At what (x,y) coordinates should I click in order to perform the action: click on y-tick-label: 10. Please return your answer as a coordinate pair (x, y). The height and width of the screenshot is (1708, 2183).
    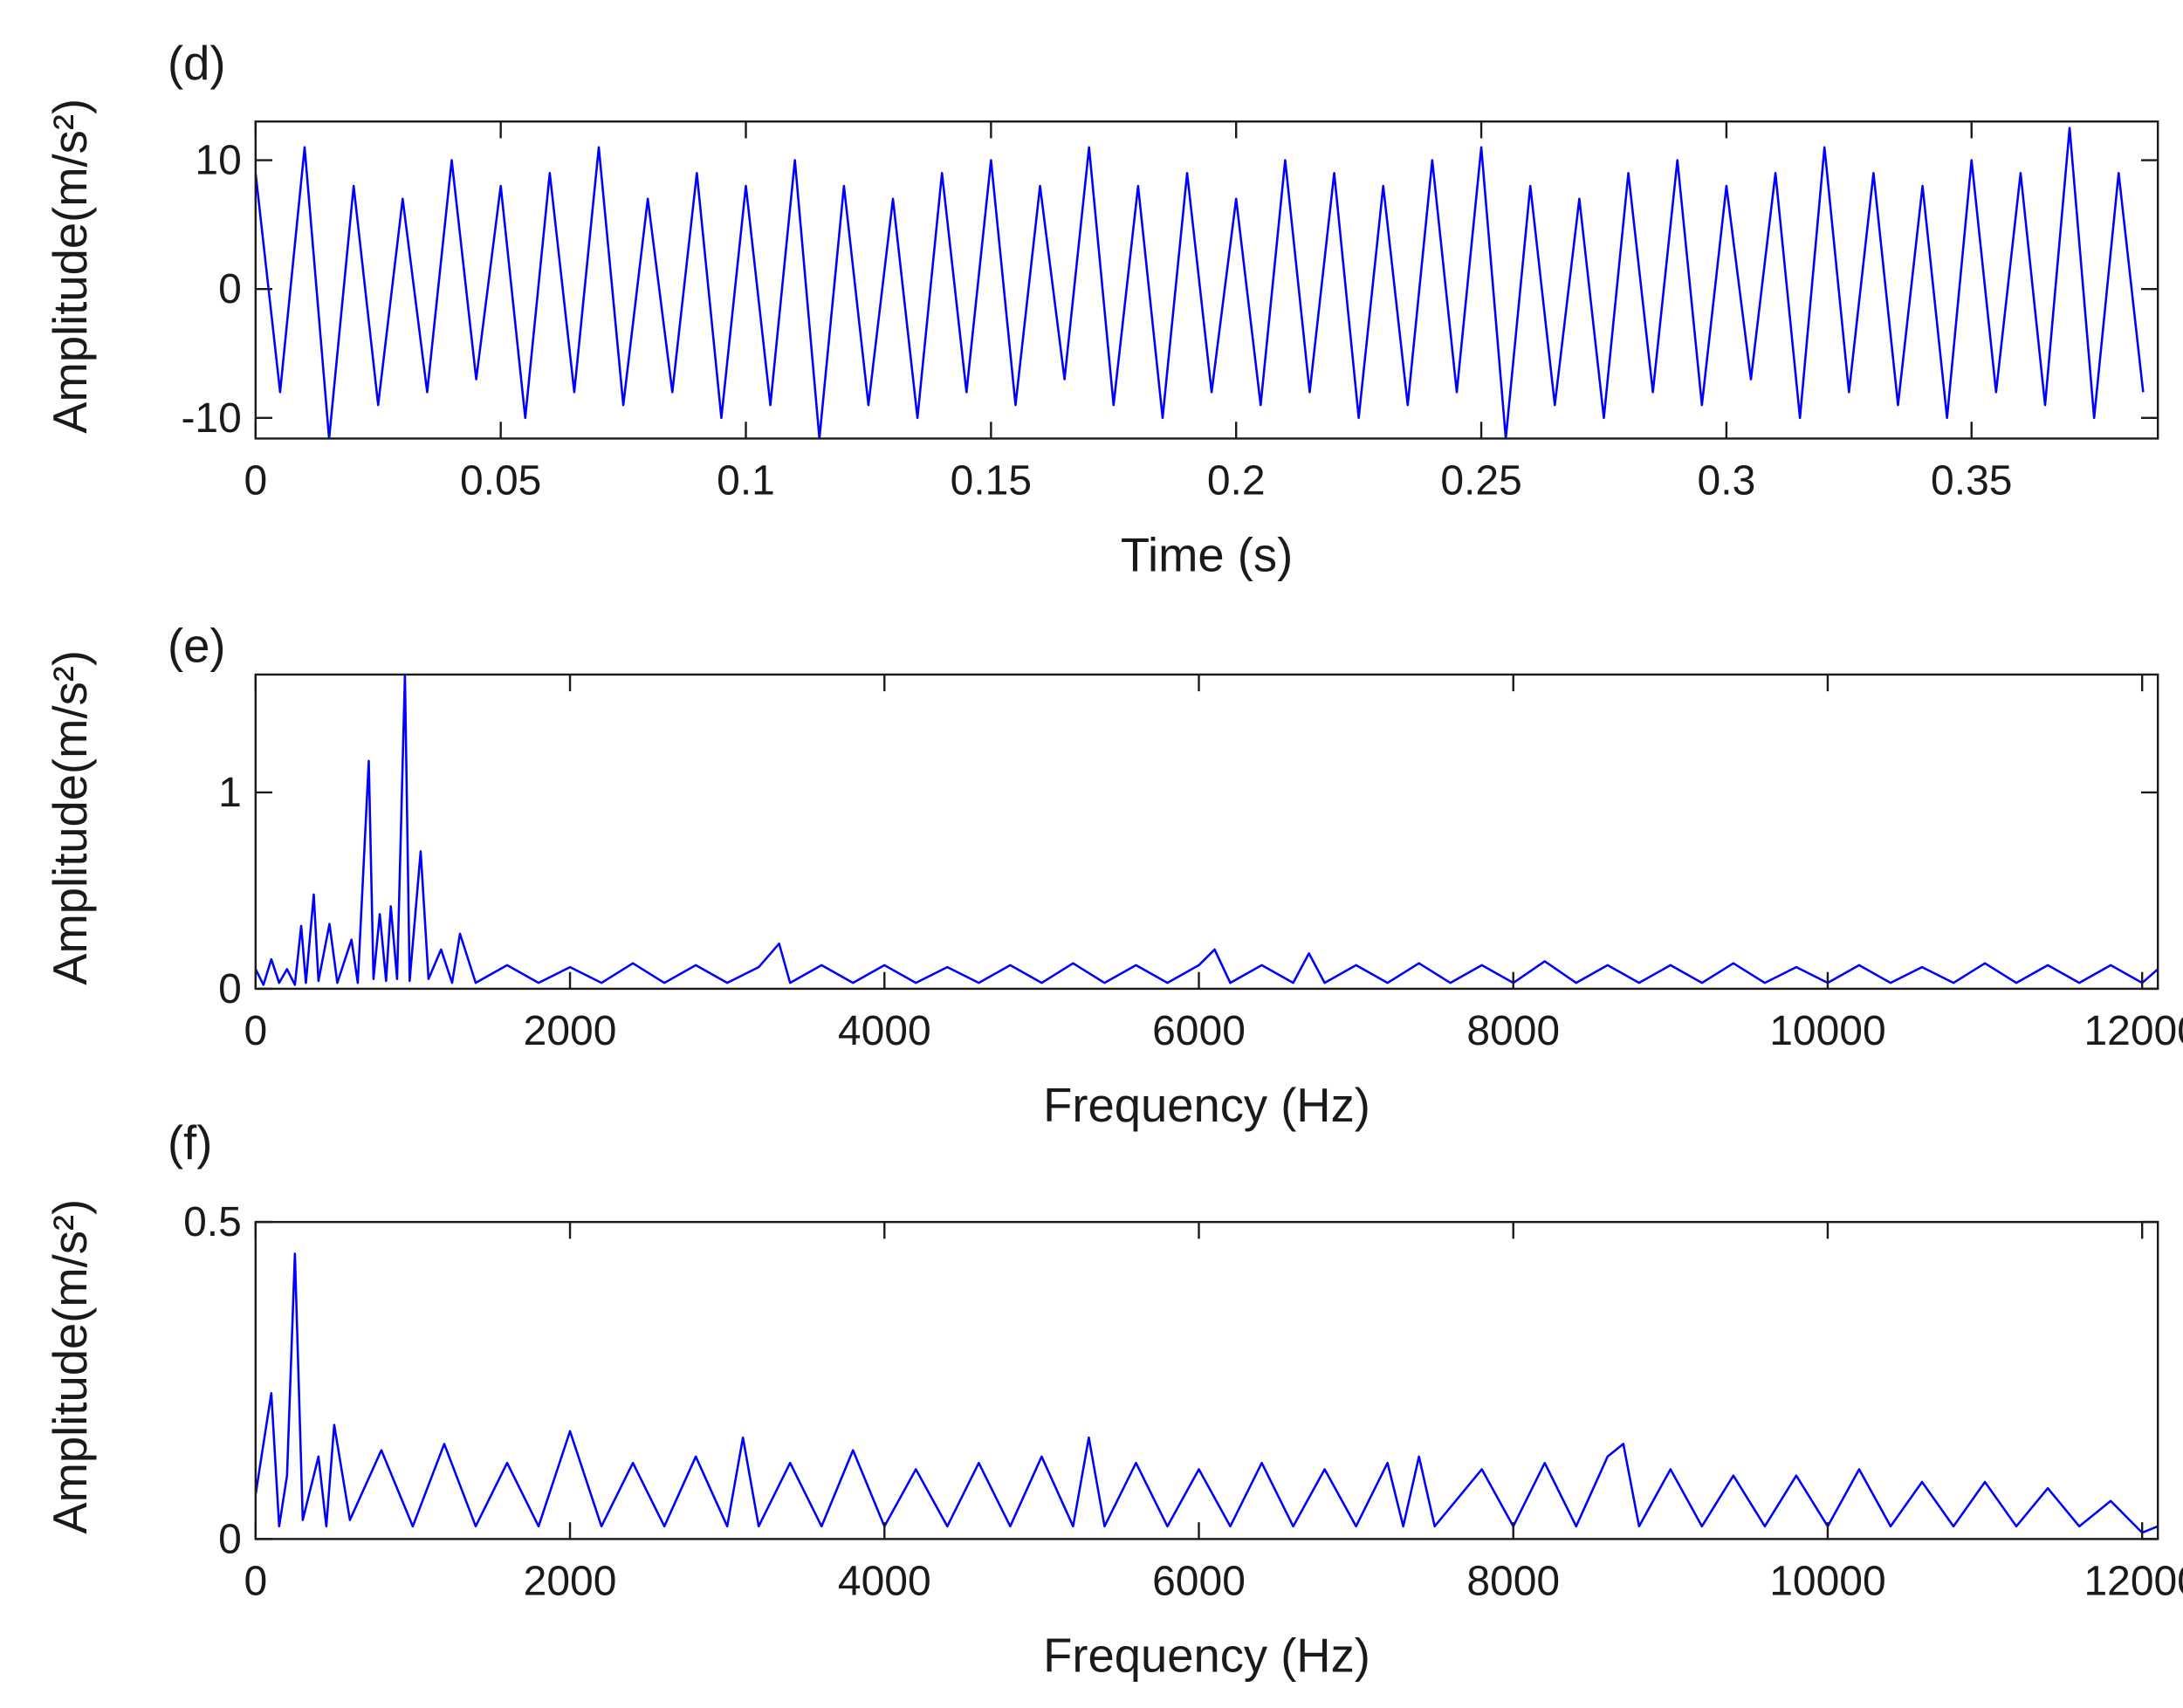
    Looking at the image, I should click on (218, 161).